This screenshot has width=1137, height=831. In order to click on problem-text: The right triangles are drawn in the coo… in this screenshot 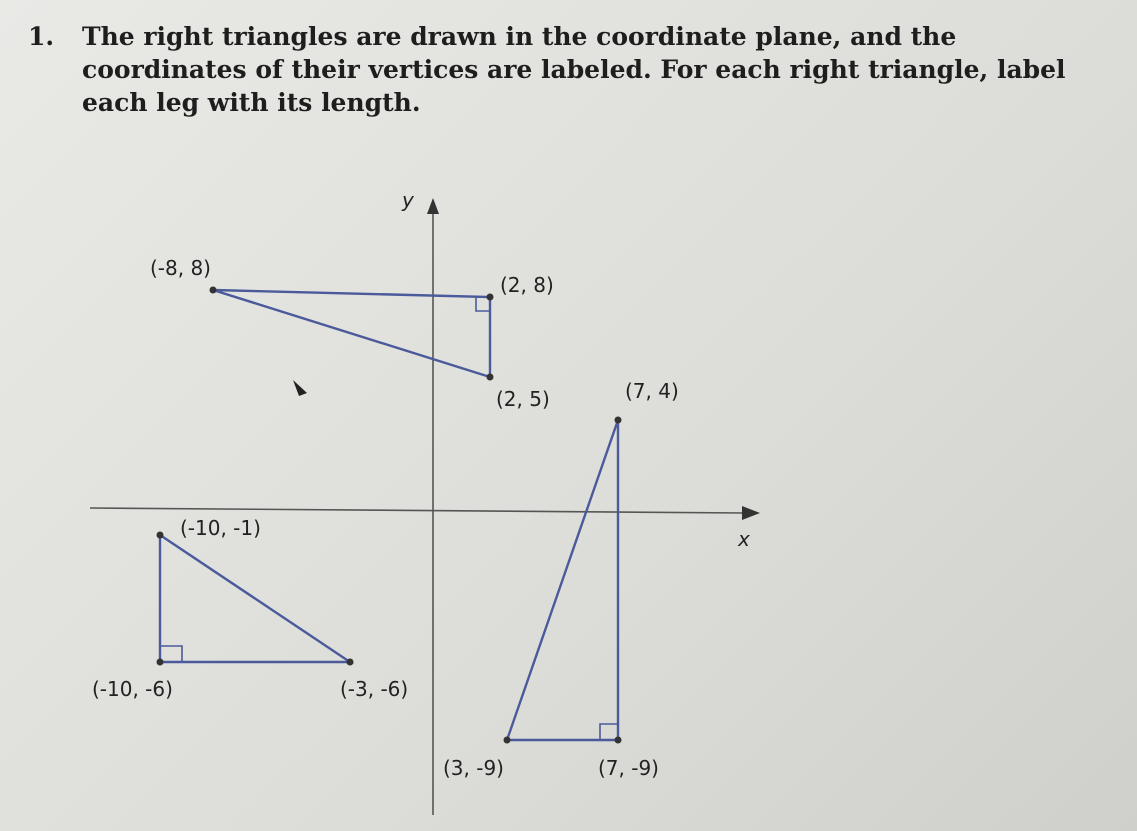, I will do `click(574, 69)`.